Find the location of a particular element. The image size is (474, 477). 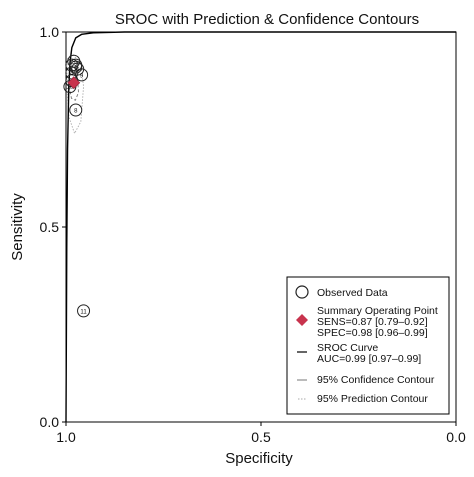

observed-points: 1234567891011 is located at coordinates (77, 186).